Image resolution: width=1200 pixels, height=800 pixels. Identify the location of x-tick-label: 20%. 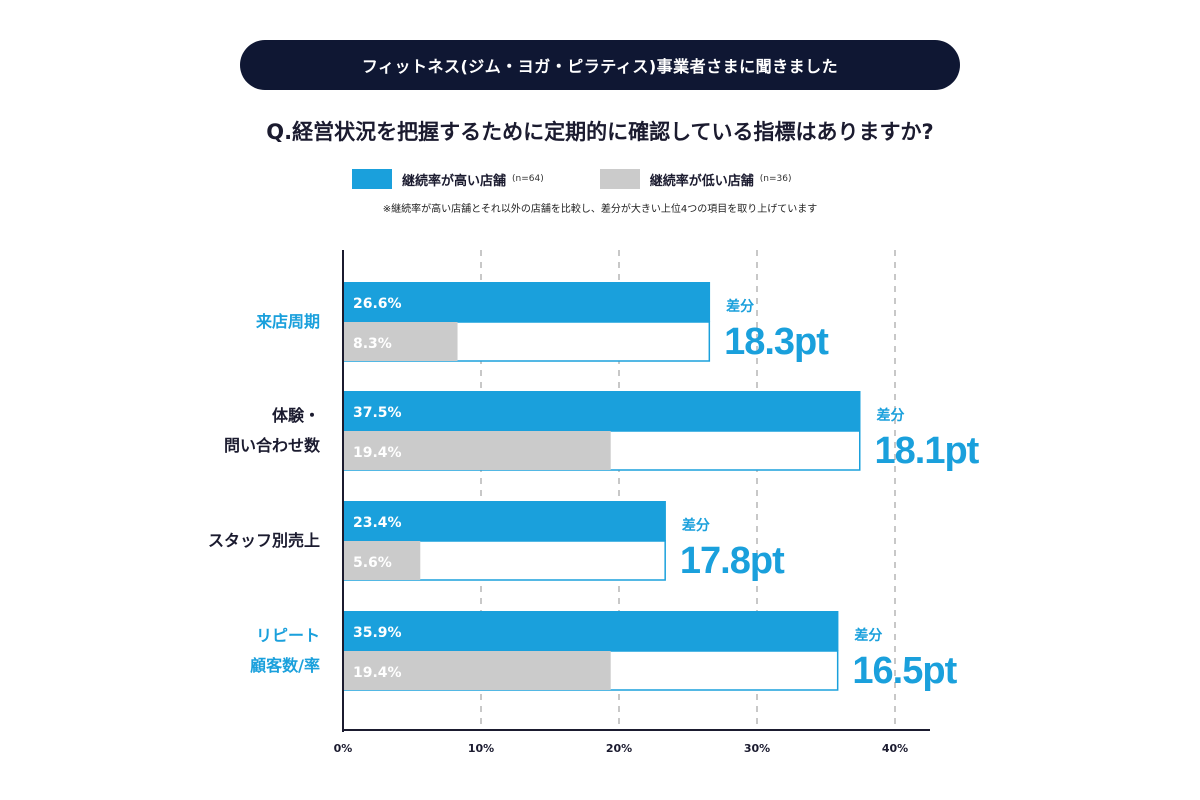
(619, 748).